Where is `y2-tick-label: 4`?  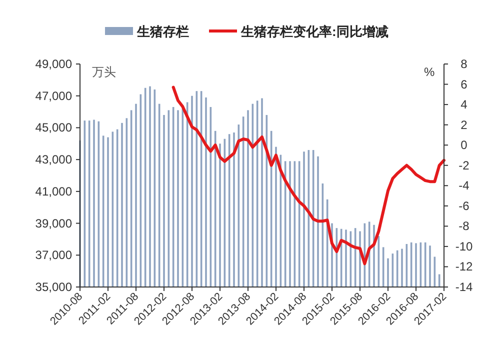
y2-tick-label: 4 is located at coordinates (464, 105).